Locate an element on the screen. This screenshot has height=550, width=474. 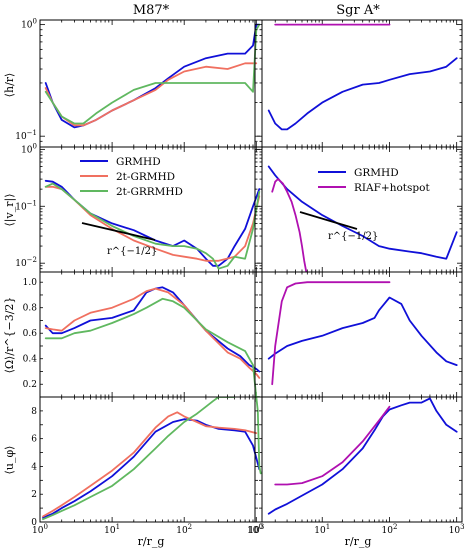
annotation-sgra-slope: r^{−1/2} is located at coordinates (353, 236).